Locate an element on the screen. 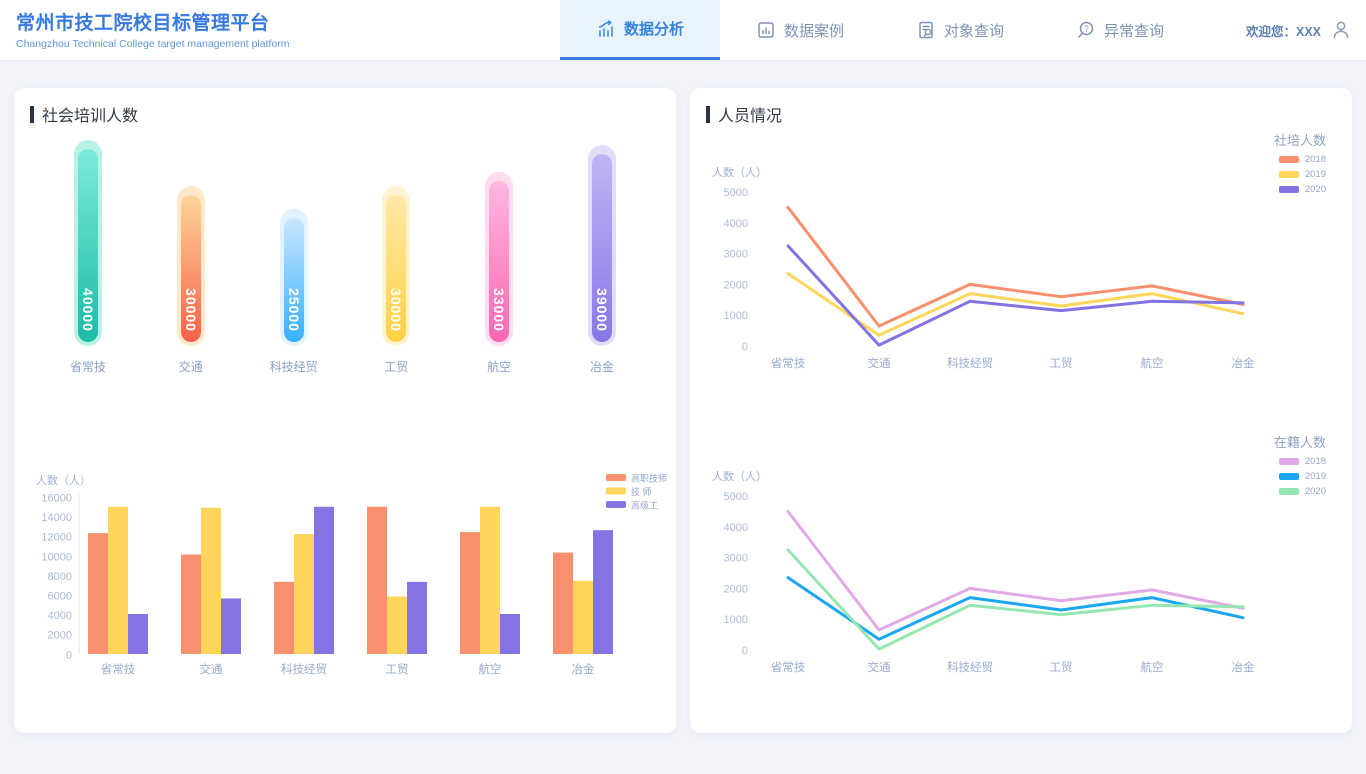 The width and height of the screenshot is (1366, 774). capsule-bar-column: 25000 科技经贸 is located at coordinates (294, 252).